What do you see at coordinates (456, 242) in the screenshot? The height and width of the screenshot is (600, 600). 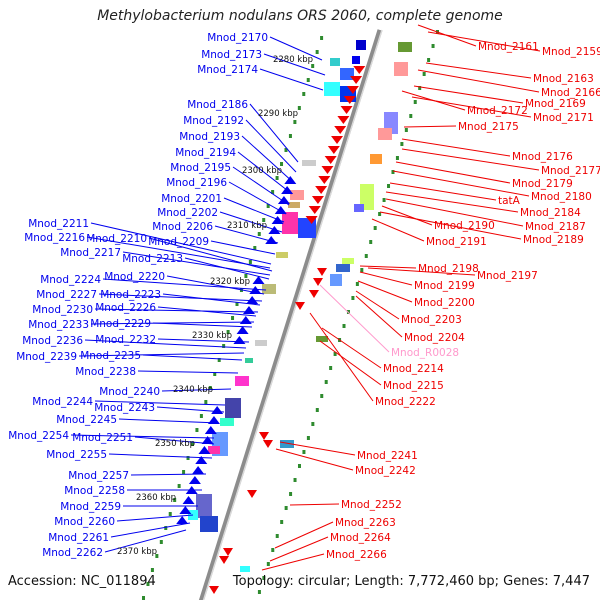 I see `gene-label: Mnod_2191` at bounding box center [456, 242].